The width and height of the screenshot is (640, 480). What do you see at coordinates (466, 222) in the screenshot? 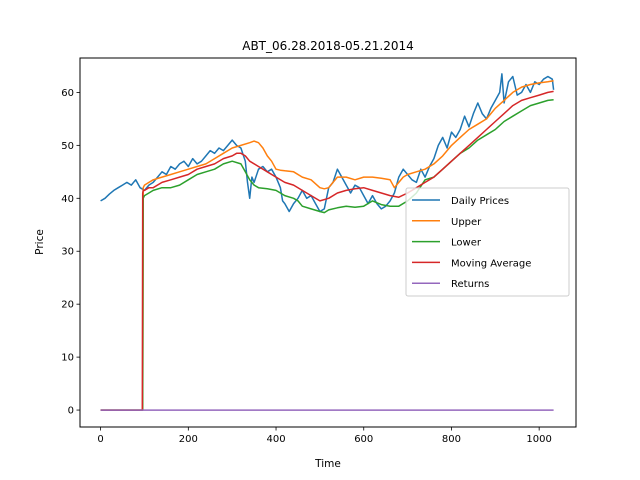
I see `legend-label: Upper` at bounding box center [466, 222].